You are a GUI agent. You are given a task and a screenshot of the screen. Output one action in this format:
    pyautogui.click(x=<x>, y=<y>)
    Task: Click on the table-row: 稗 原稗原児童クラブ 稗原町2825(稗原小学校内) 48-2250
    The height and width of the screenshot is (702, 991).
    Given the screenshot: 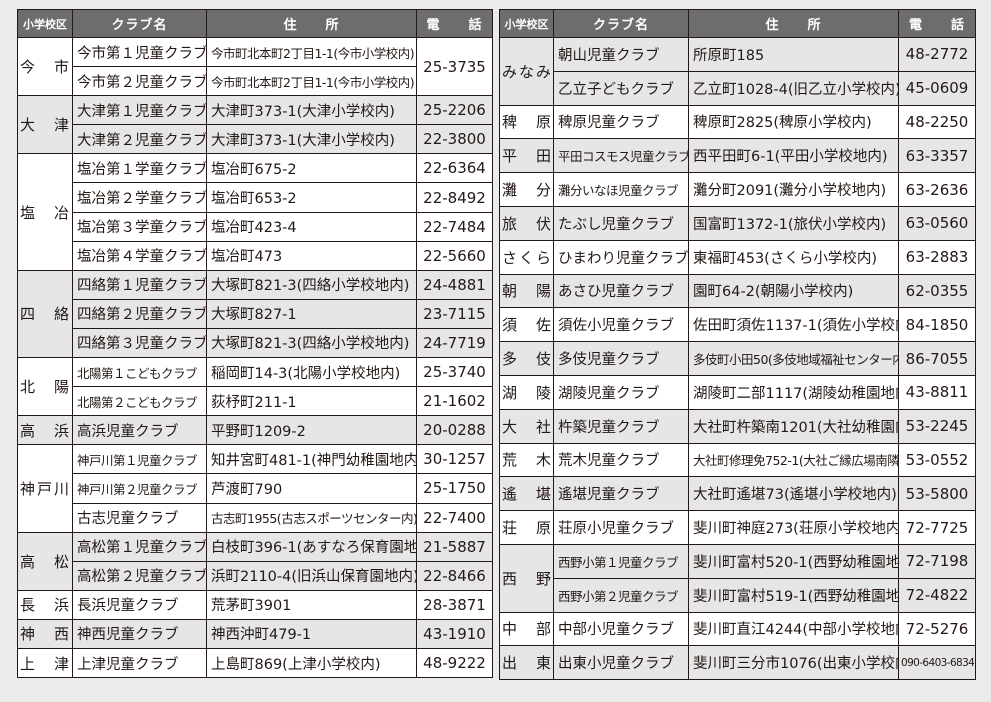 What is the action you would take?
    pyautogui.click(x=737, y=122)
    